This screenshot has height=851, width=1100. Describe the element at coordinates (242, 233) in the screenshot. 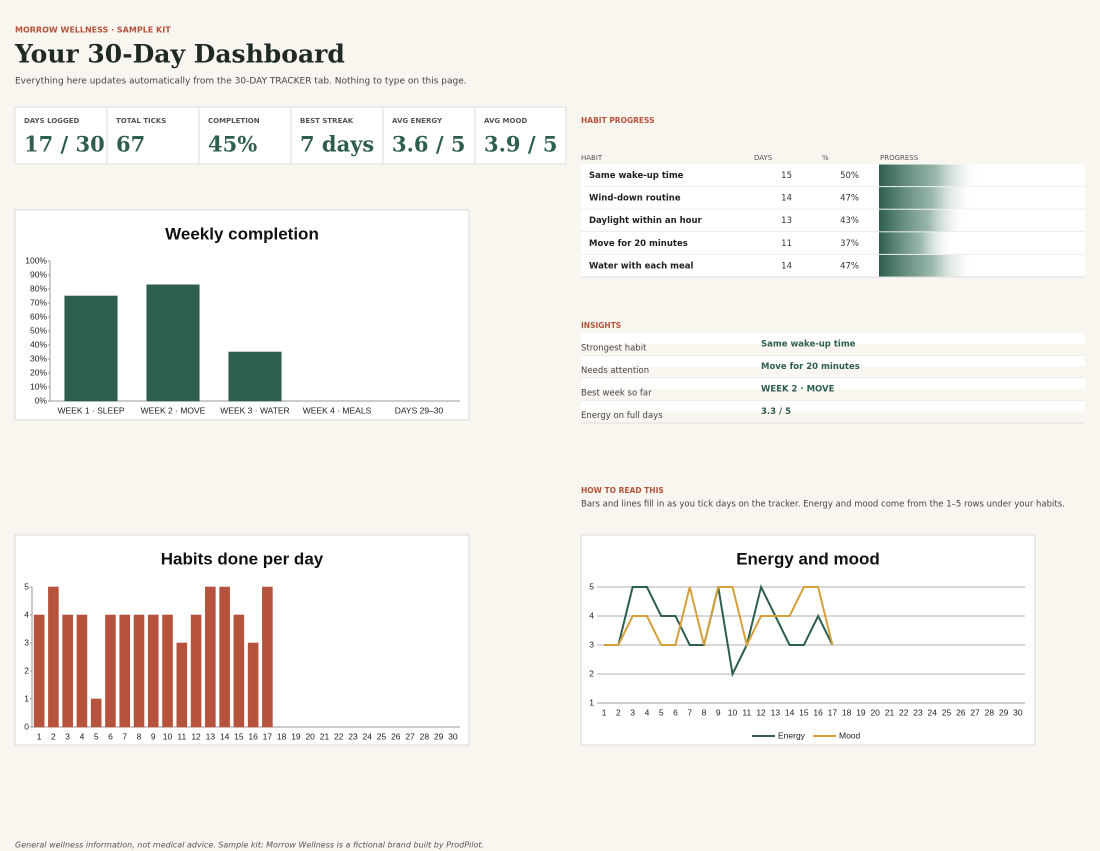

I see `chart-title: Weekly completion` at that location.